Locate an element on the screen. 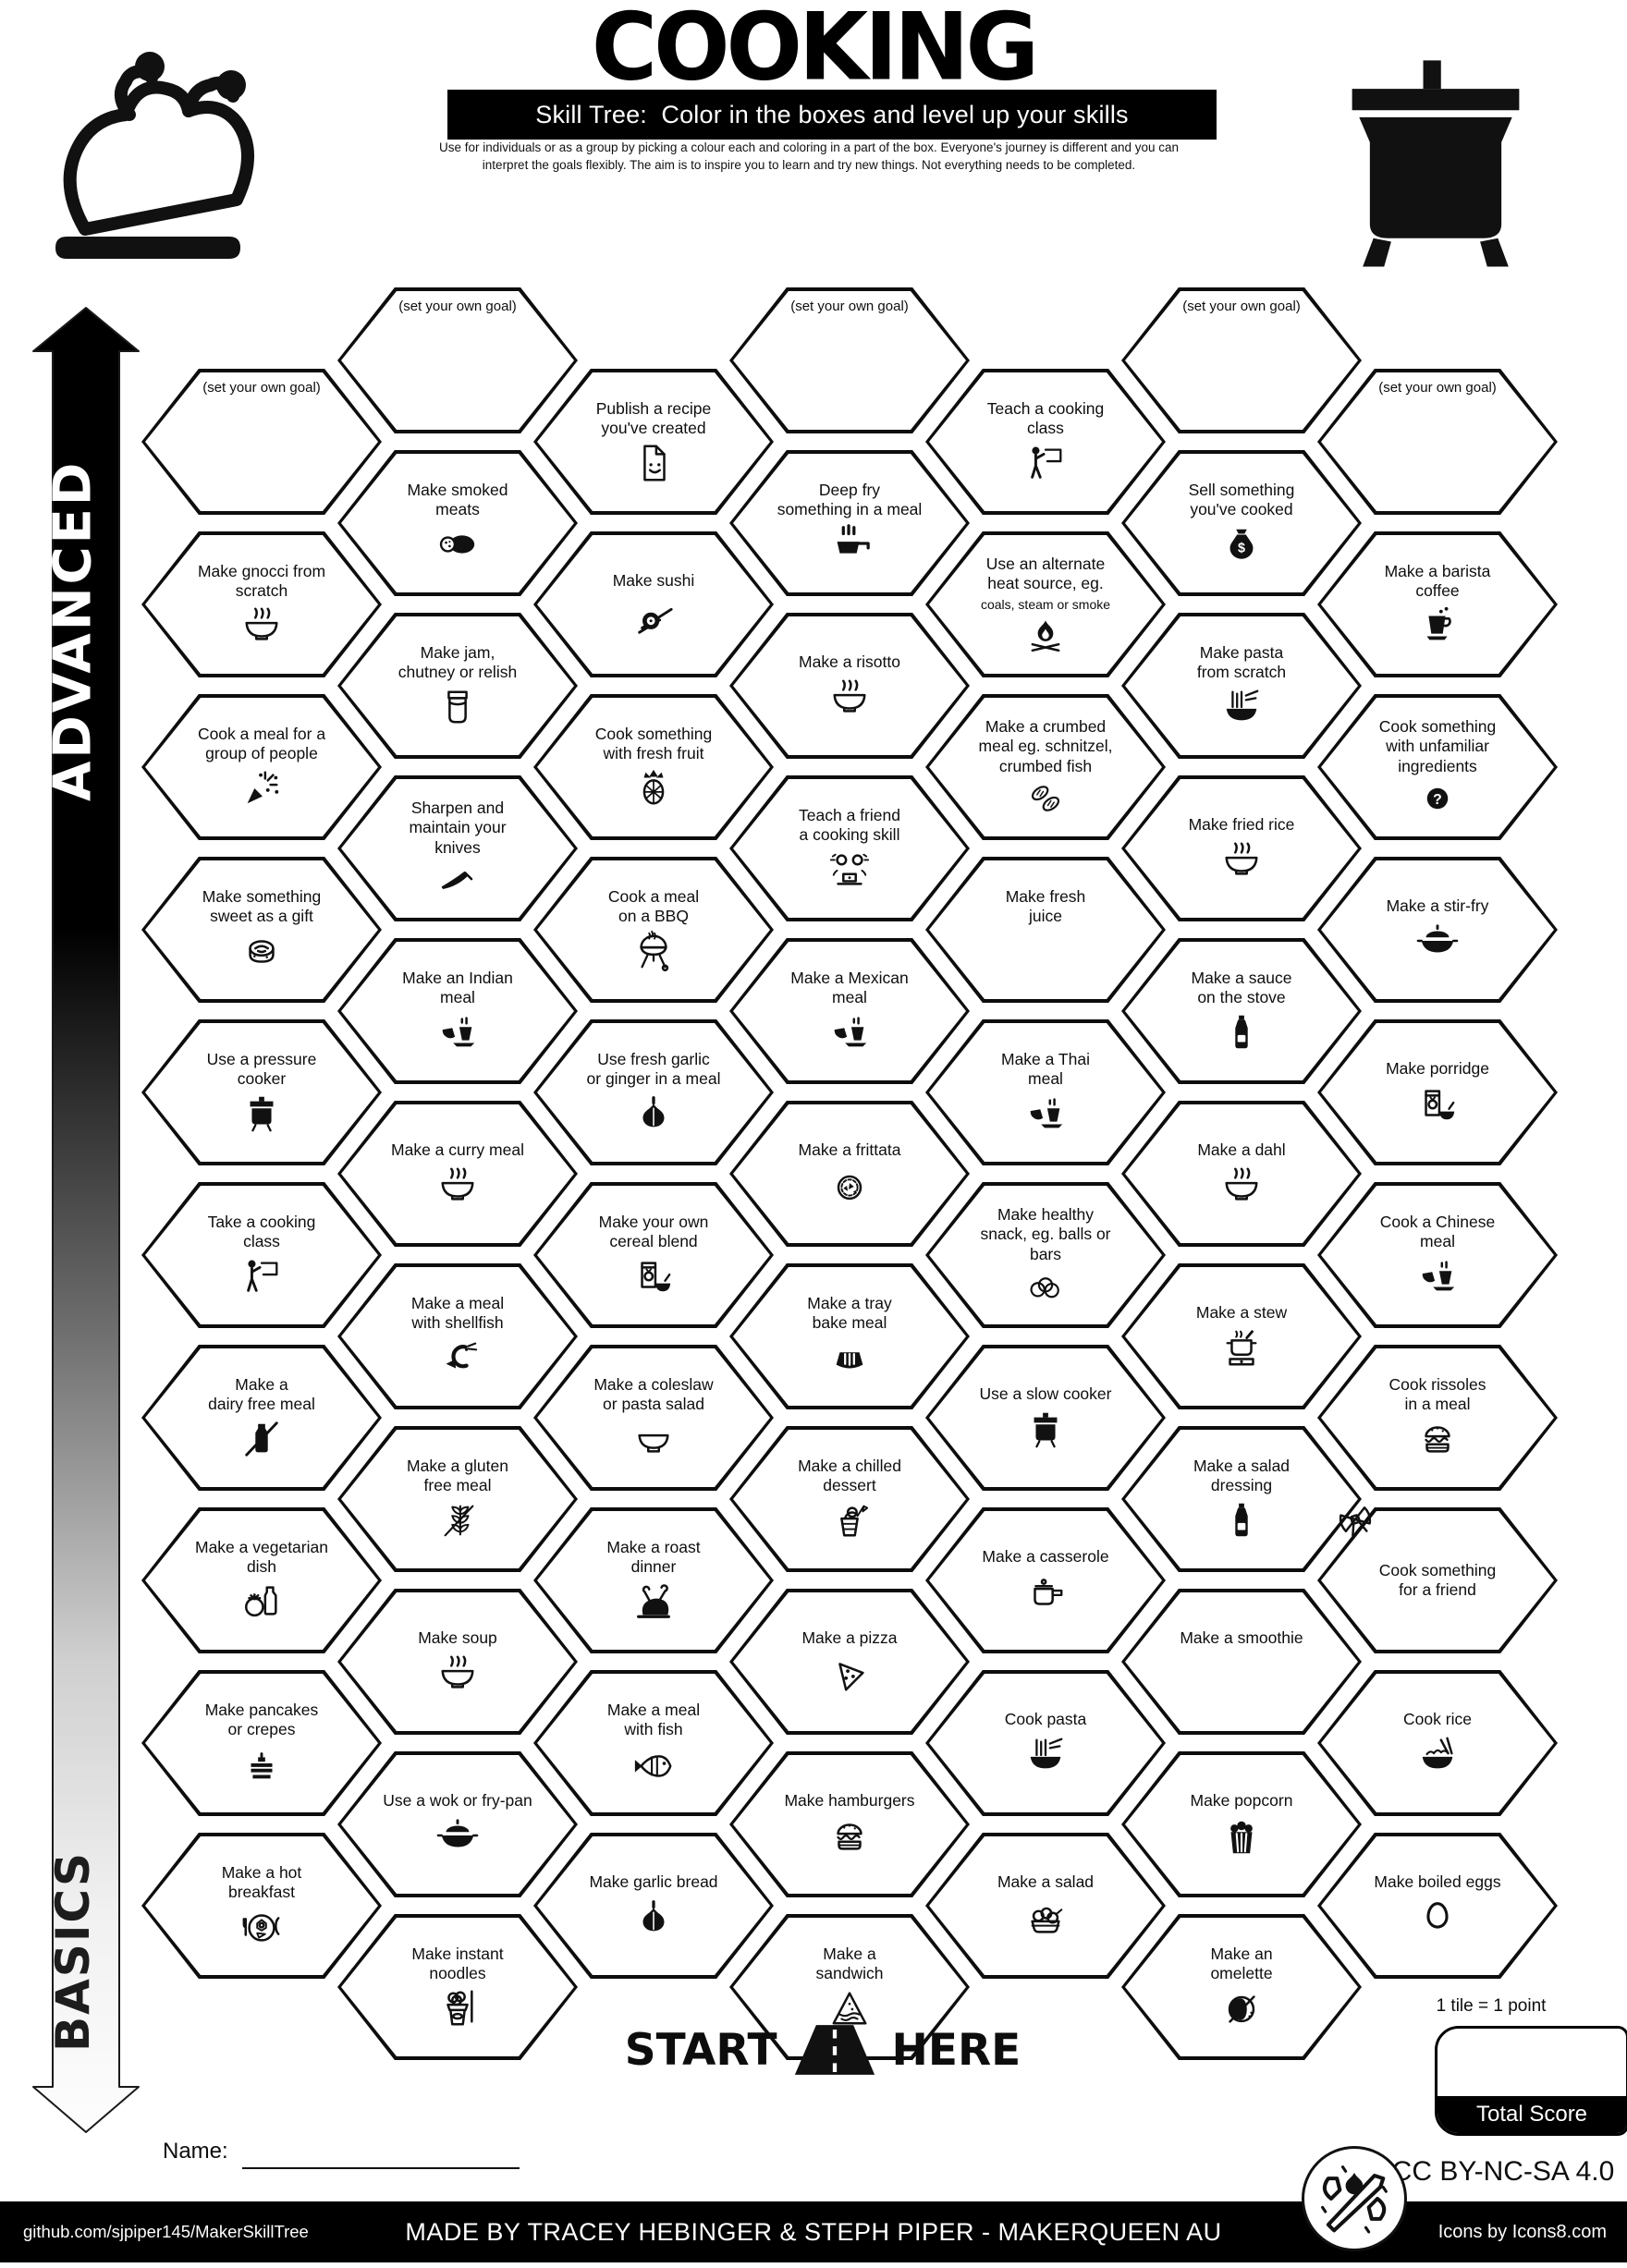  hex-tile-make-jam-chutney-or-relish: Make jam, chutney or relish is located at coordinates (457, 686).